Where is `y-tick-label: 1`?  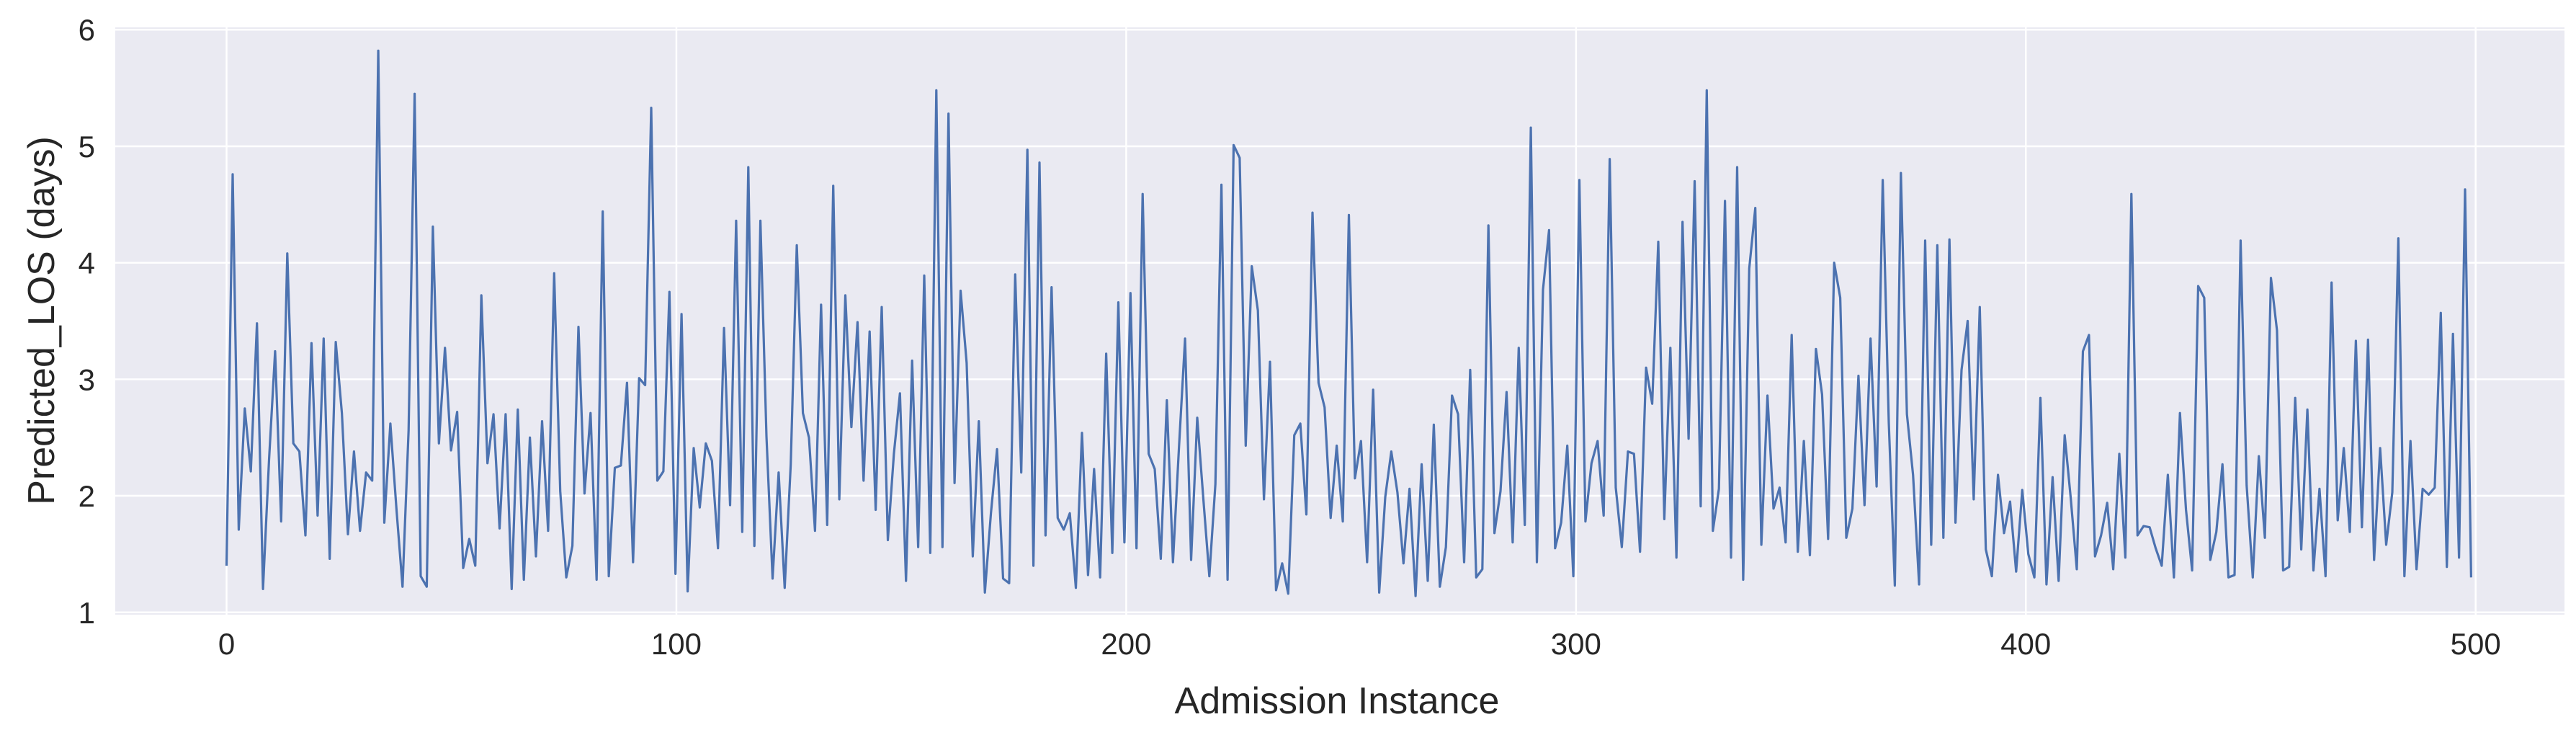 y-tick-label: 1 is located at coordinates (87, 613).